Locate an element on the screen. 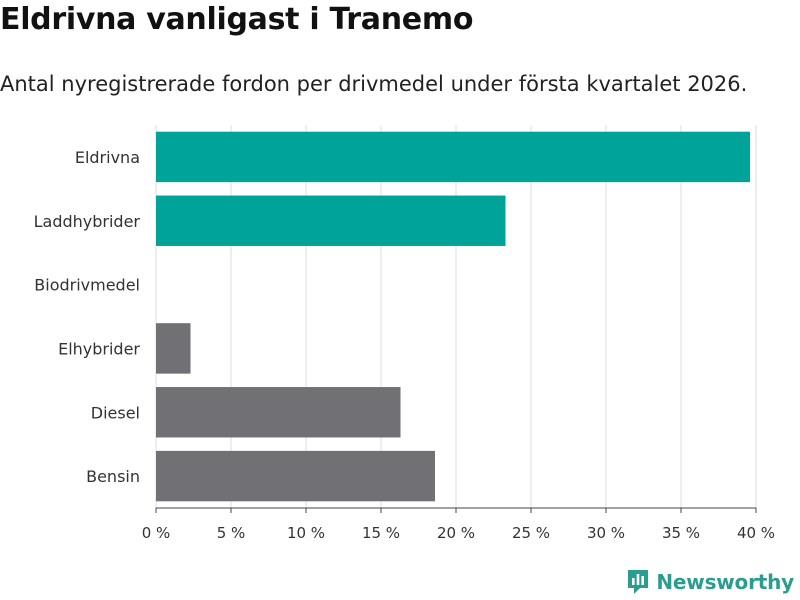  x-tick-label: 30 % is located at coordinates (606, 533).